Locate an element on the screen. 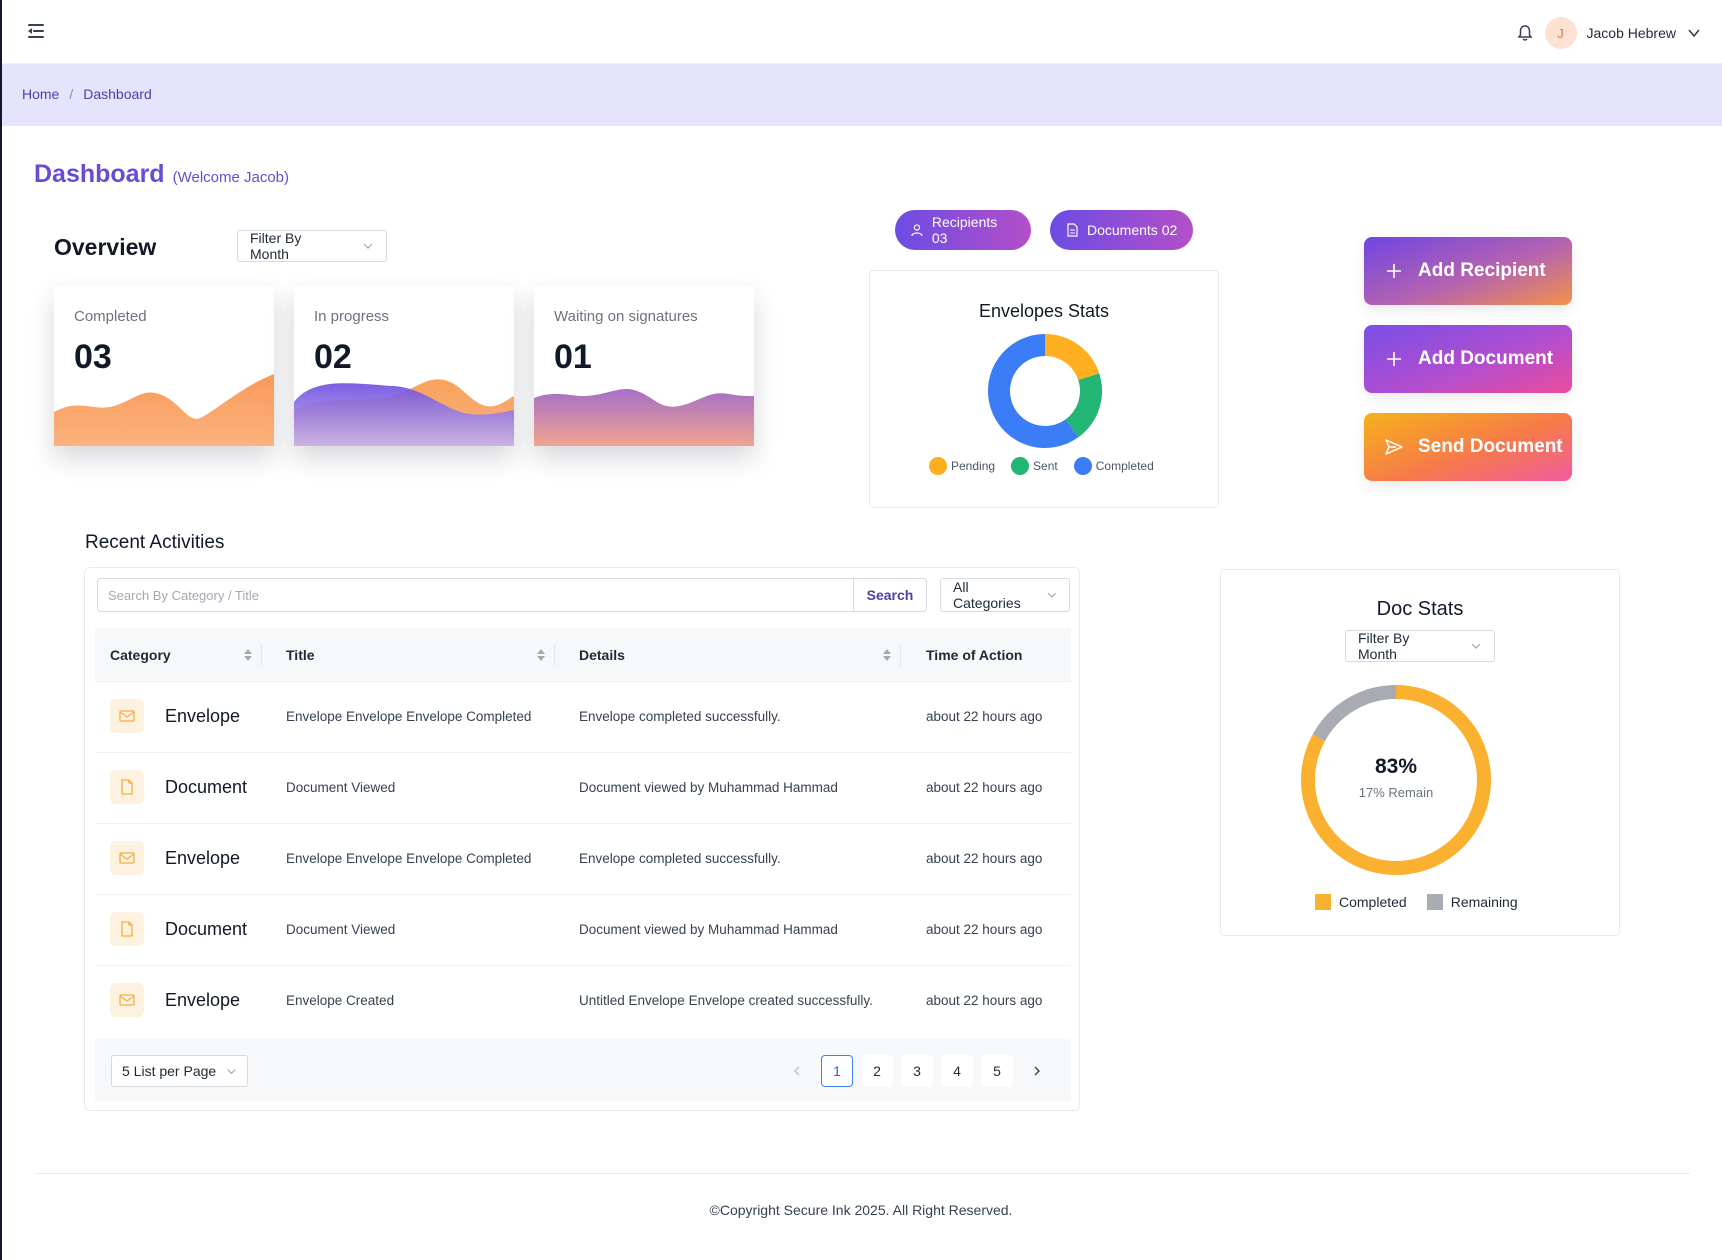 The width and height of the screenshot is (1722, 1260). add-recipient-label: Add Recipient is located at coordinates (1482, 270).